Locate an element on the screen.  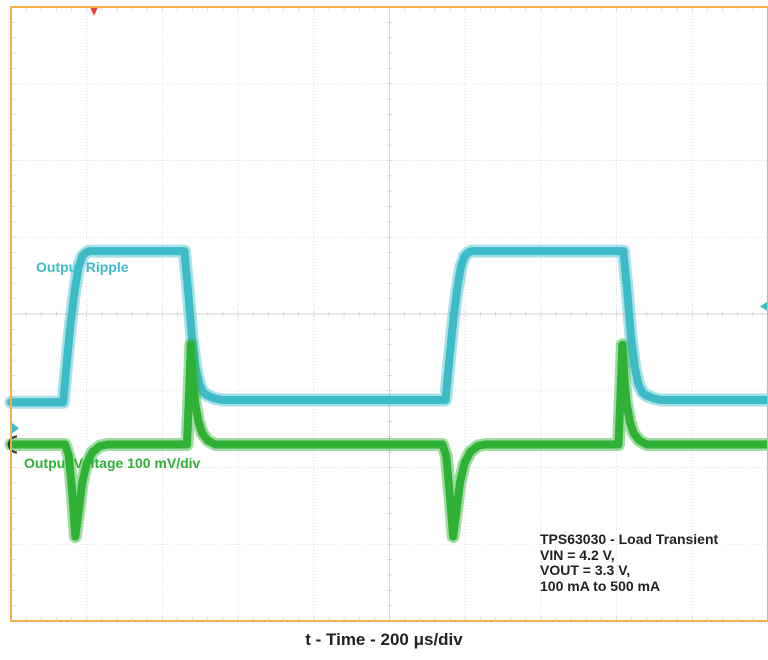
channel-marker-voltage is located at coordinates (13, 444).